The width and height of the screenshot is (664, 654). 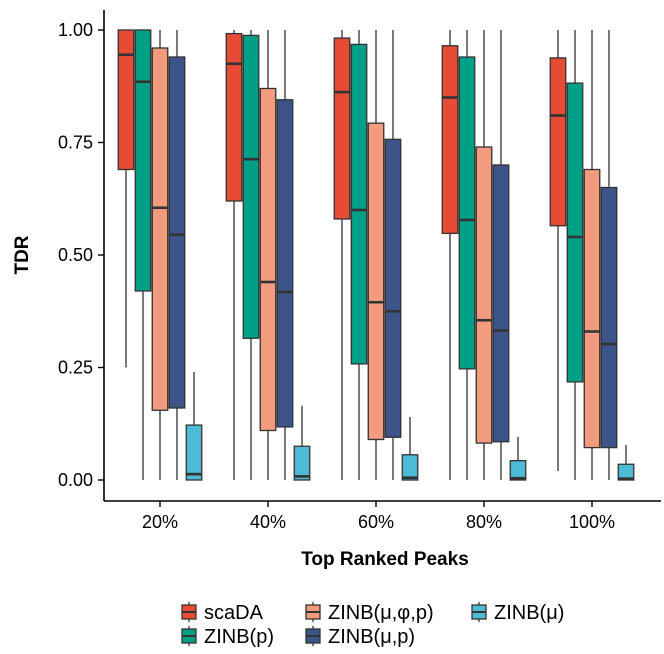 What do you see at coordinates (22, 254) in the screenshot?
I see `y-axis-title: TDR` at bounding box center [22, 254].